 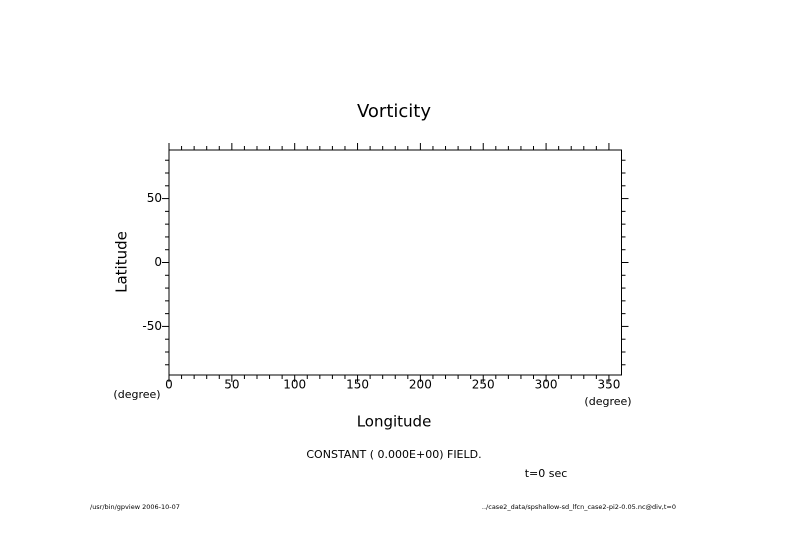 I want to click on annotation: CONSTANT ( 0.000E+00) FIELD., so click(x=393, y=454).